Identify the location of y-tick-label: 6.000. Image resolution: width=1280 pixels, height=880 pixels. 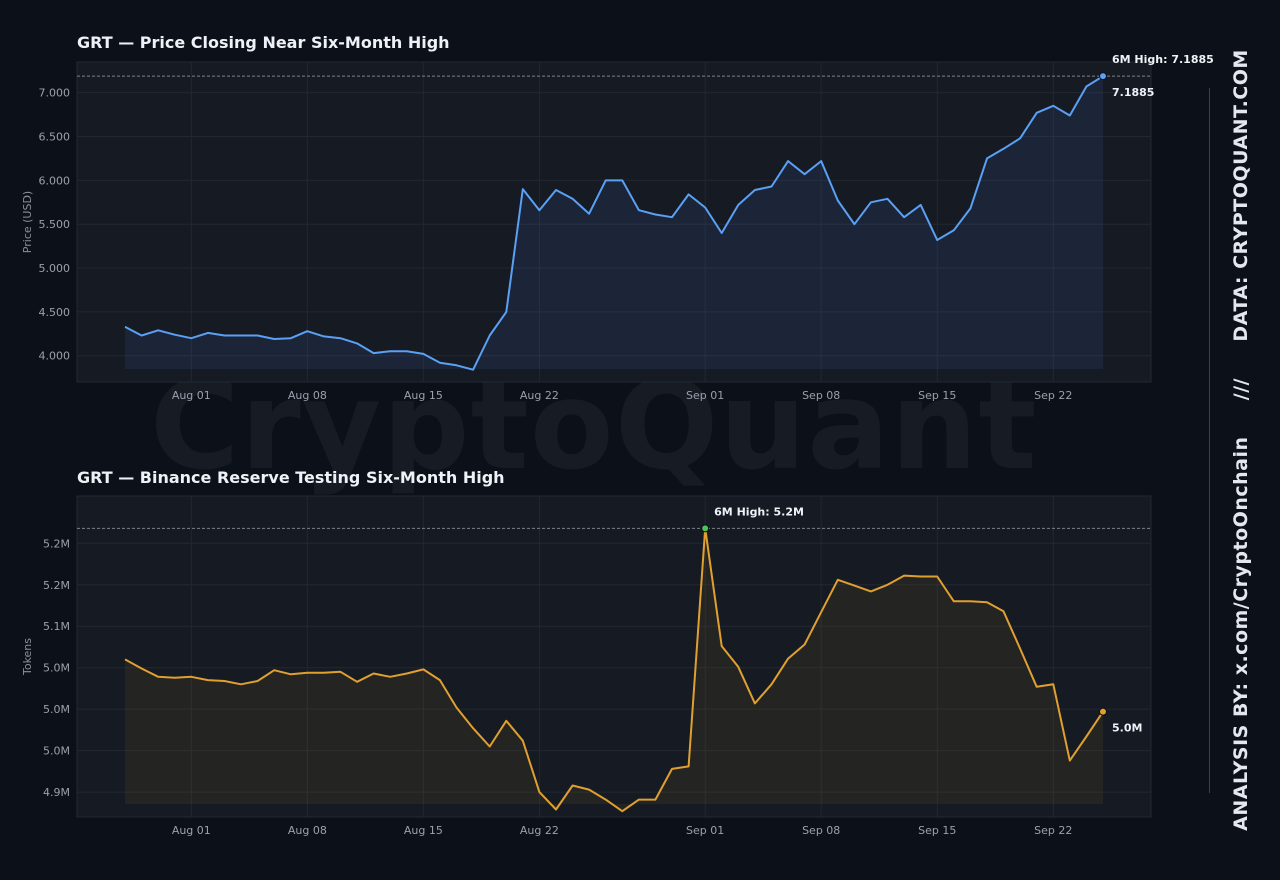
(55, 180).